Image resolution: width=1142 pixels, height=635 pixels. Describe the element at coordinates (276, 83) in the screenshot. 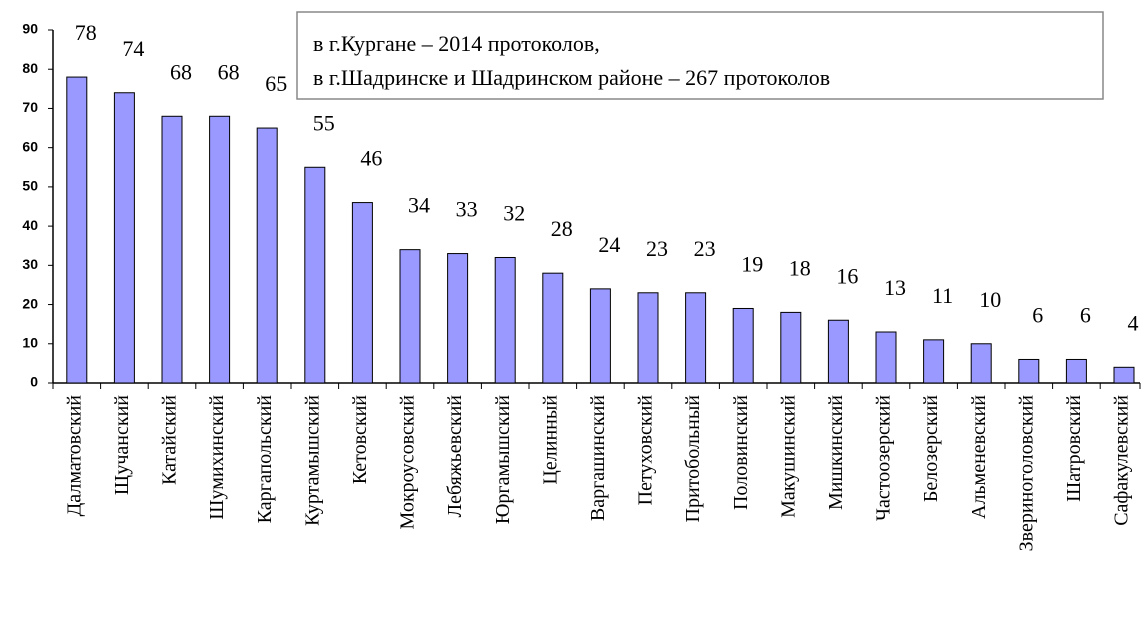

I see `data-label: 65` at that location.